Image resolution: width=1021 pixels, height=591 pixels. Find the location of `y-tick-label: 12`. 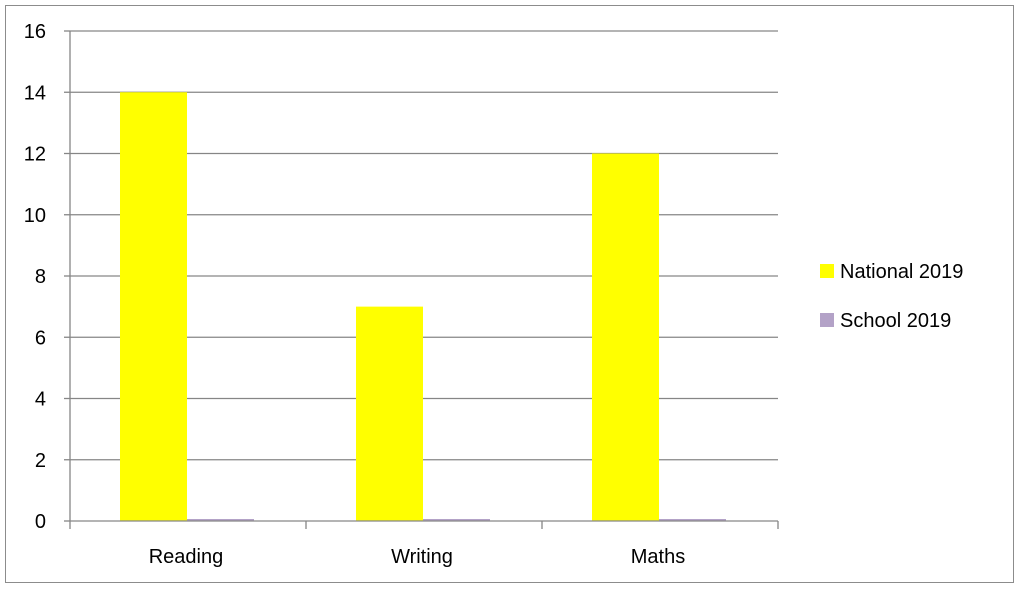

y-tick-label: 12 is located at coordinates (35, 155).